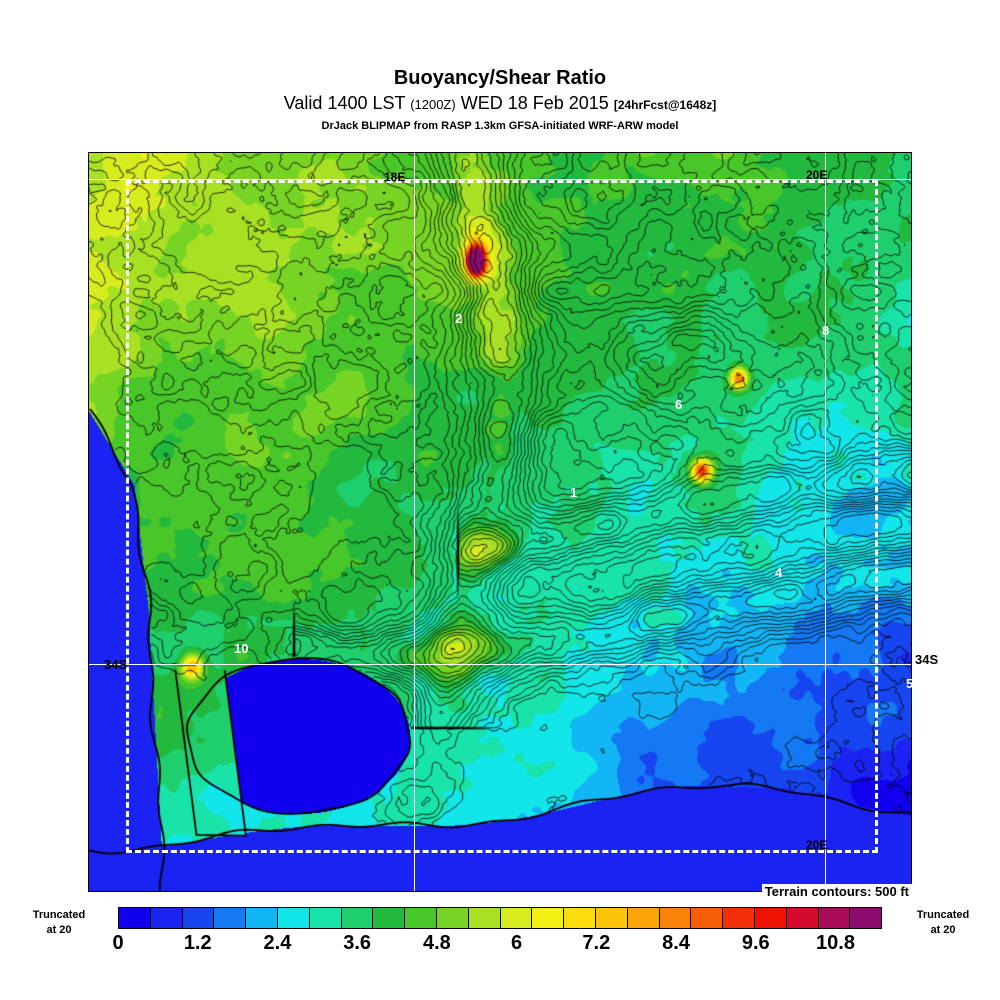 The width and height of the screenshot is (1000, 1000). Describe the element at coordinates (395, 177) in the screenshot. I see `map-label-lon-18e: 18E` at that location.